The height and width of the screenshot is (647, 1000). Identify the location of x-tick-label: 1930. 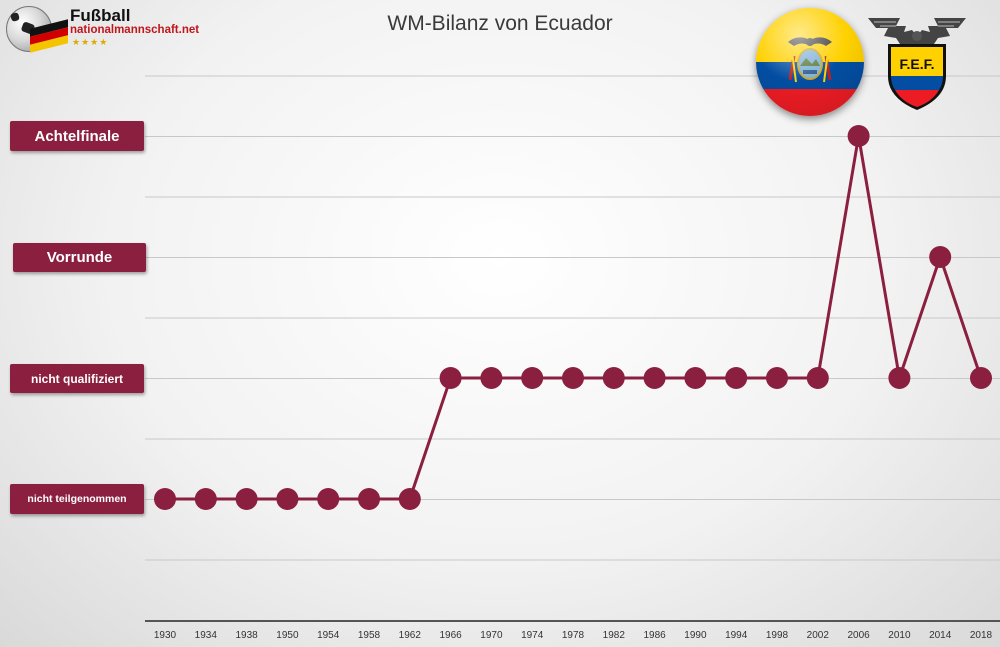
(165, 635).